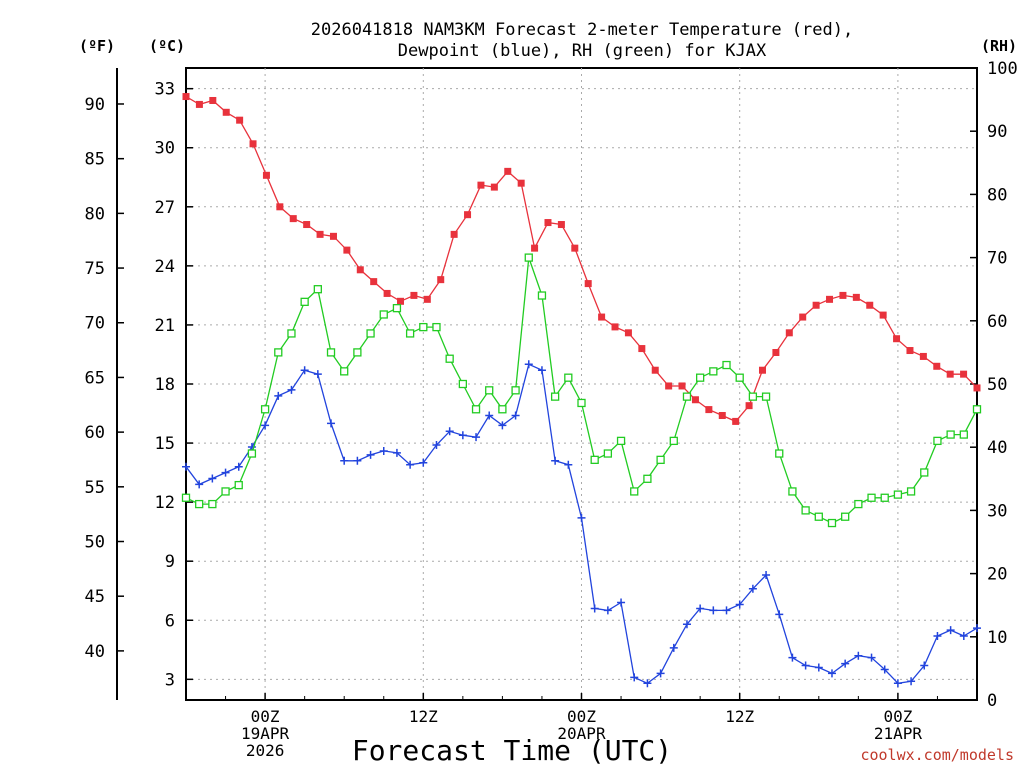 The height and width of the screenshot is (768, 1024). What do you see at coordinates (265, 733) in the screenshot?
I see `time-tick-label: 19APR` at bounding box center [265, 733].